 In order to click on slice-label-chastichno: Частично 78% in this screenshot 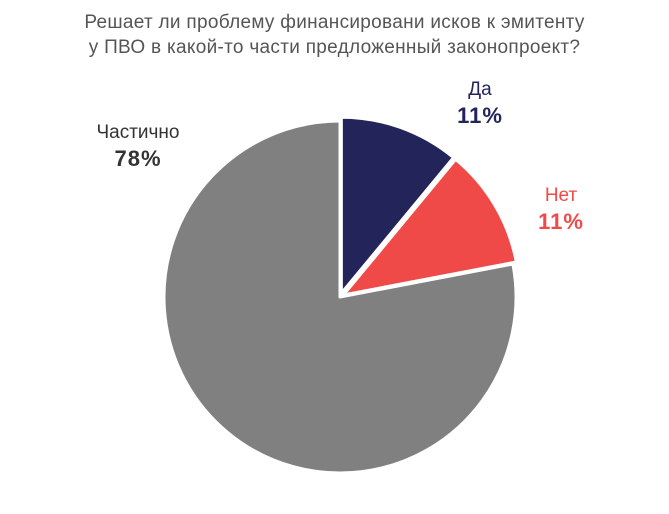, I will do `click(138, 147)`.